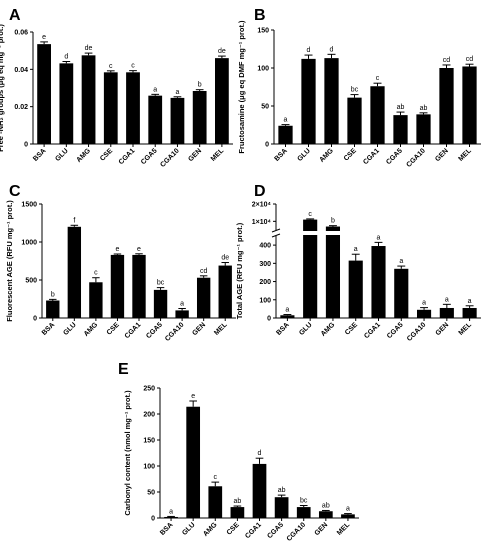 The height and width of the screenshot is (550, 488). What do you see at coordinates (21, 70) in the screenshot?
I see `y-tick-label: 0.04` at bounding box center [21, 70].